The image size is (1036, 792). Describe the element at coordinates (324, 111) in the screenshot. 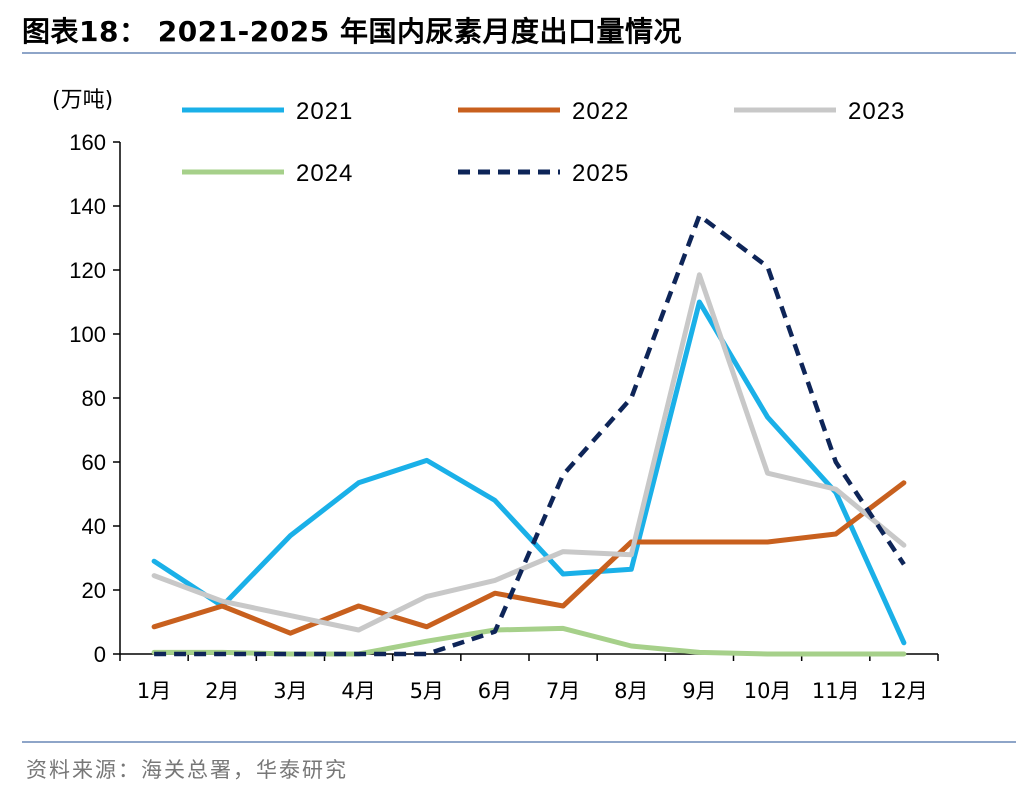

I see `legend-label-2021: 2021` at that location.